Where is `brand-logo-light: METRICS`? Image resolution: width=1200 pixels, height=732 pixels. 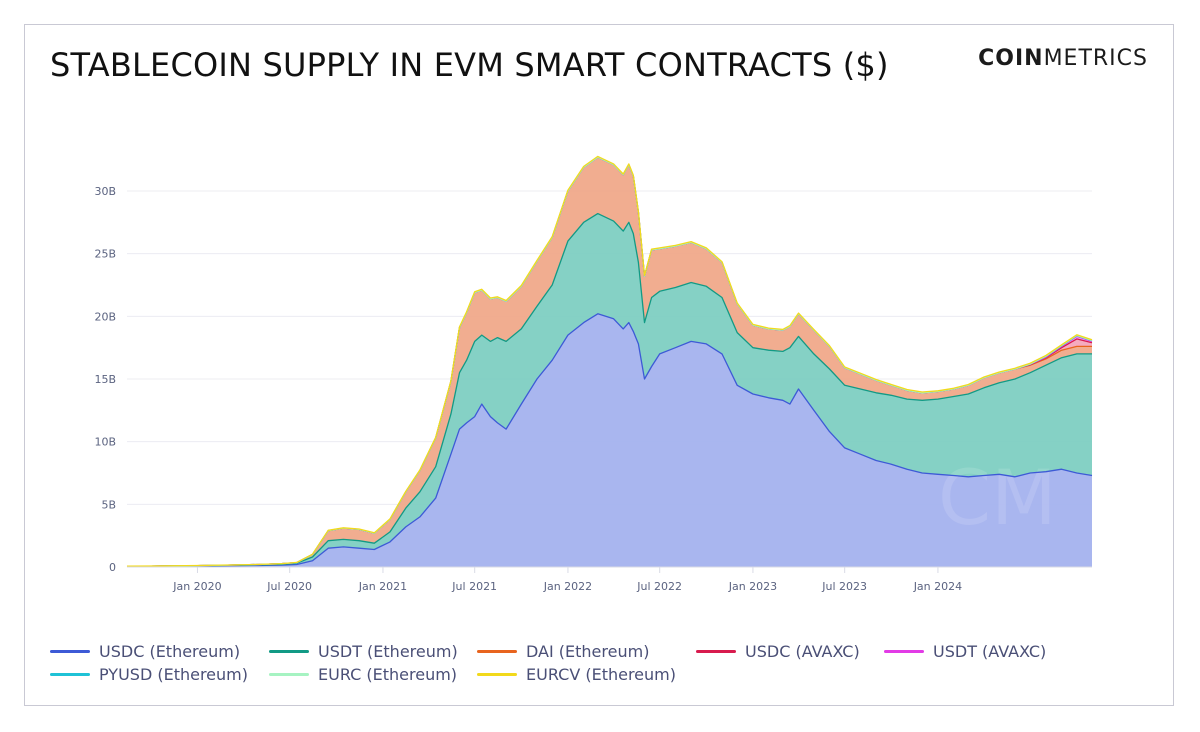 brand-logo-light: METRICS is located at coordinates (1095, 58).